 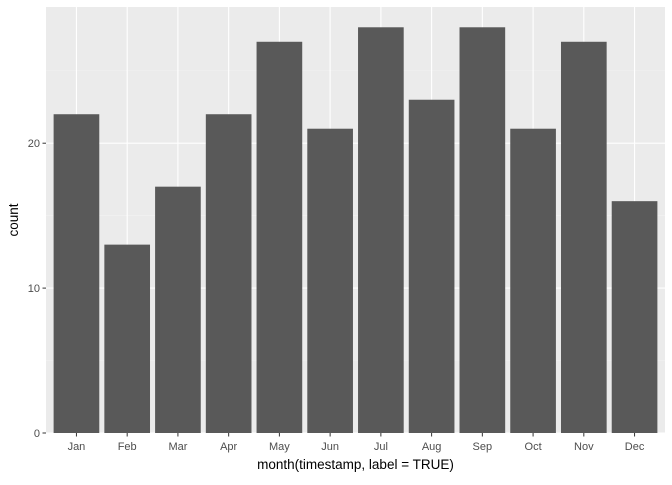 I want to click on x-tick-label-nov: Nov, so click(x=584, y=447).